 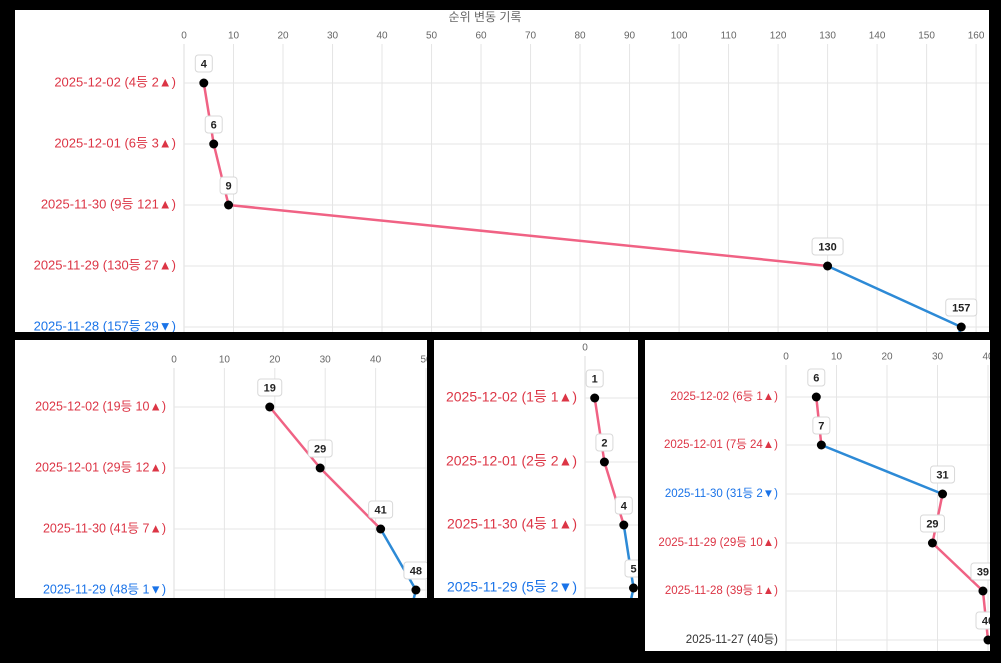 What do you see at coordinates (630, 36) in the screenshot?
I see `x-tick-label: 90` at bounding box center [630, 36].